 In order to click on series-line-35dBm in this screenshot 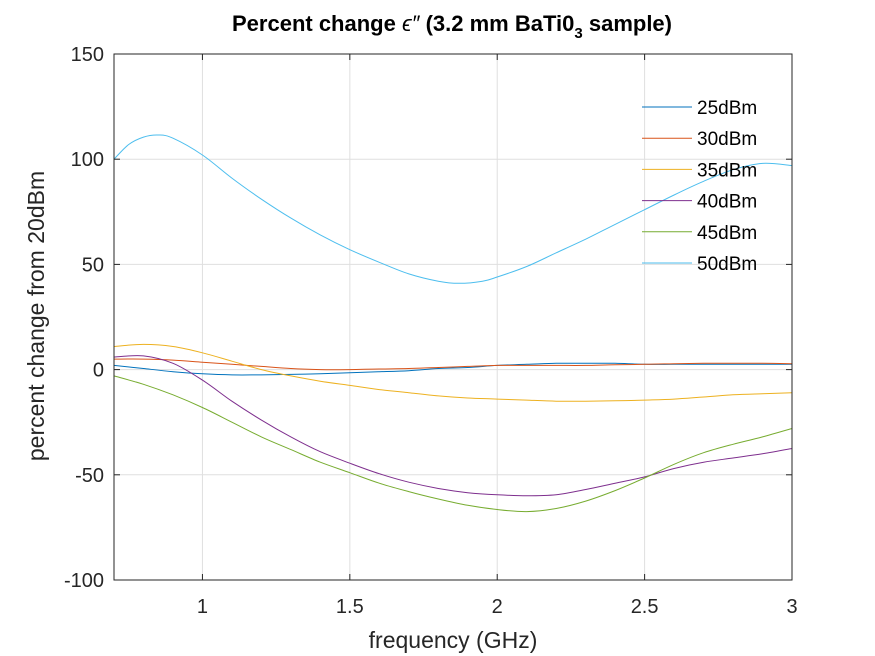, I will do `click(453, 372)`.